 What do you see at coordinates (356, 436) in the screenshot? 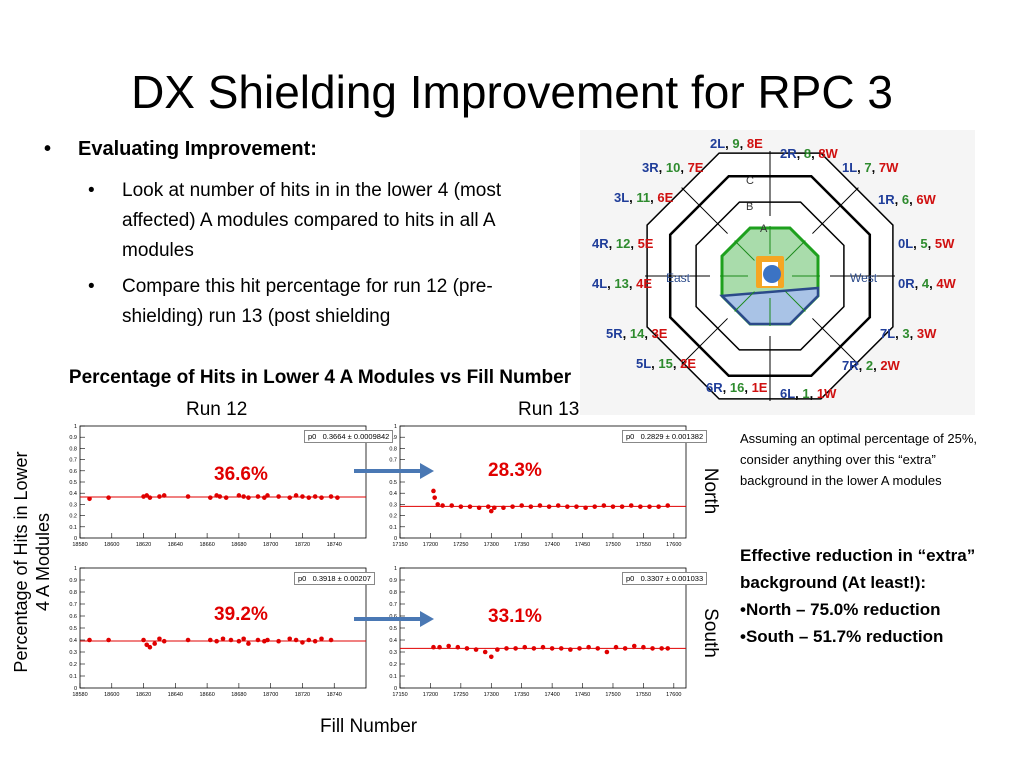
I see `fit-value: 0.3664 ± 0.0009842` at bounding box center [356, 436].